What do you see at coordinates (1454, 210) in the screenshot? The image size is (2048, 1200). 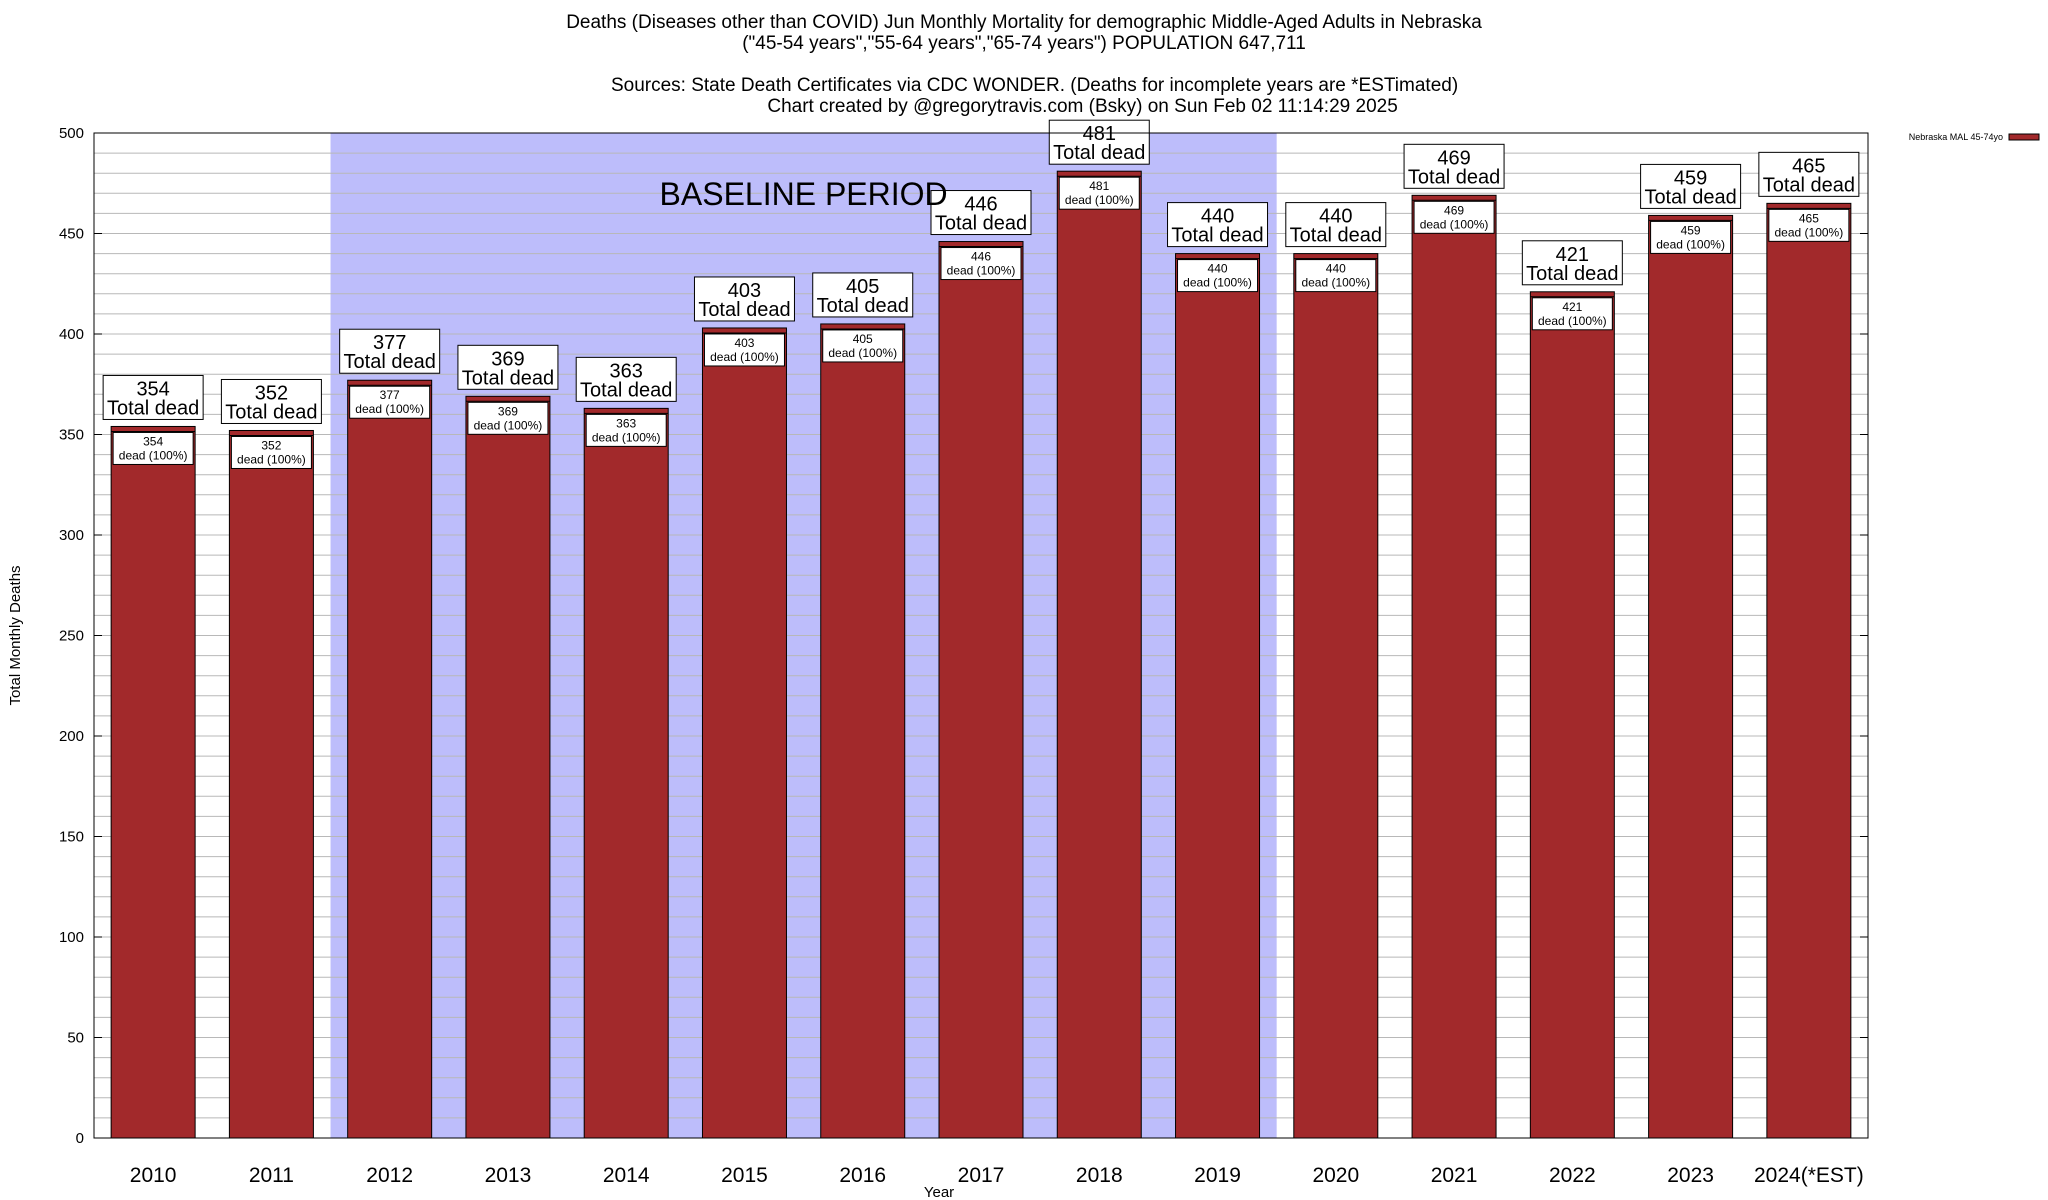 I see `segment-label-value: 469` at bounding box center [1454, 210].